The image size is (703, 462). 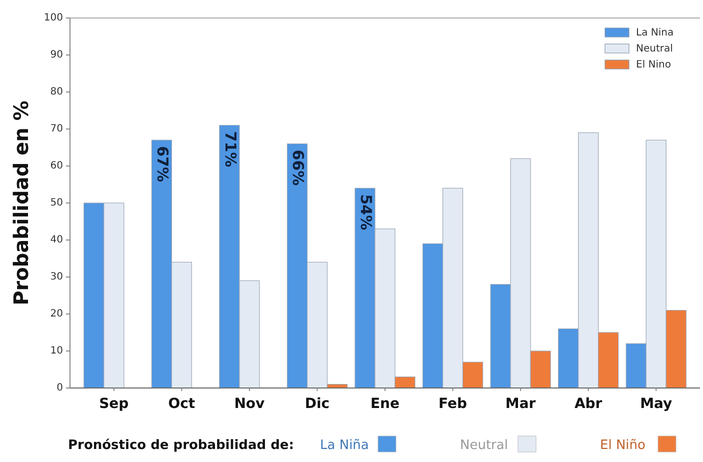 What do you see at coordinates (385, 404) in the screenshot?
I see `x-tick-label: Ene` at bounding box center [385, 404].